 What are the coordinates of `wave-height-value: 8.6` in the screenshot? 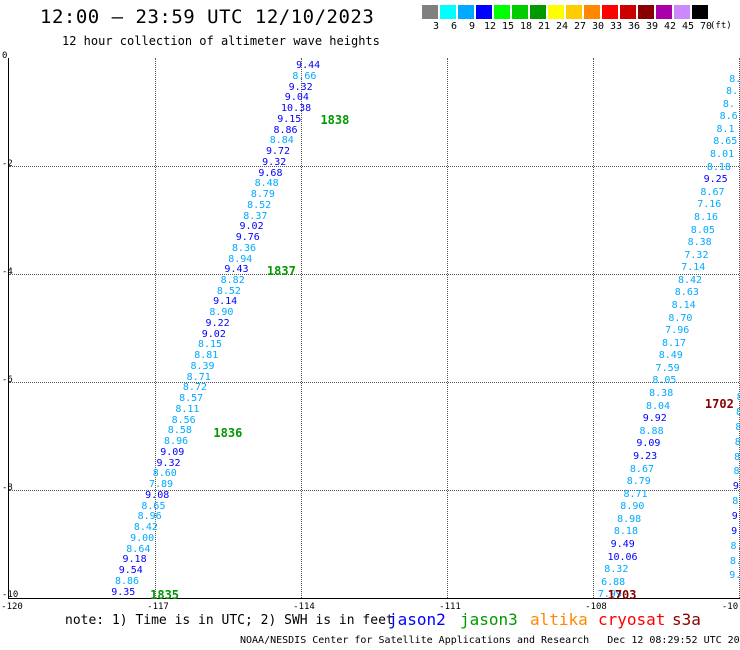 It's located at (728, 117).